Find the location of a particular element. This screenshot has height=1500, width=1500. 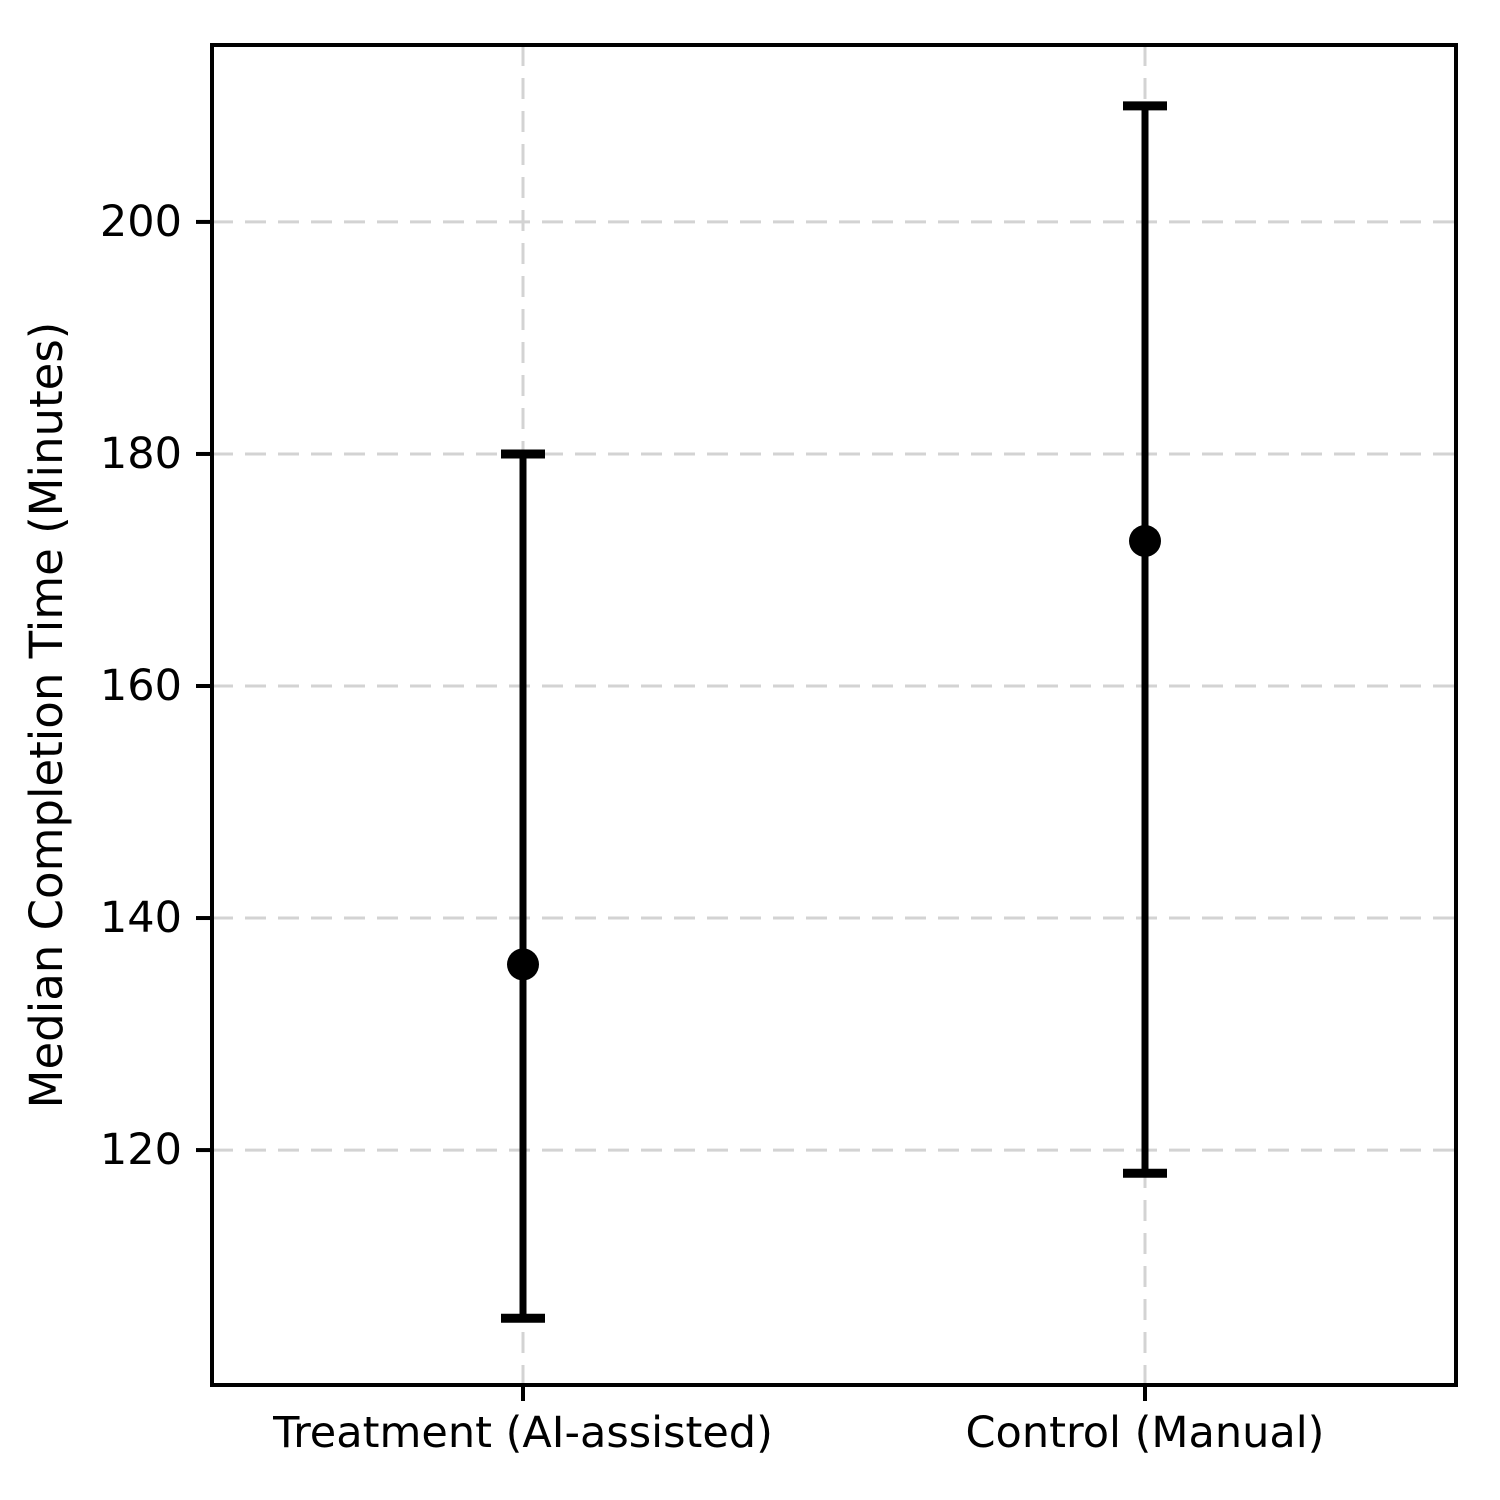

y-tick-label: 120 is located at coordinates (141, 1150).